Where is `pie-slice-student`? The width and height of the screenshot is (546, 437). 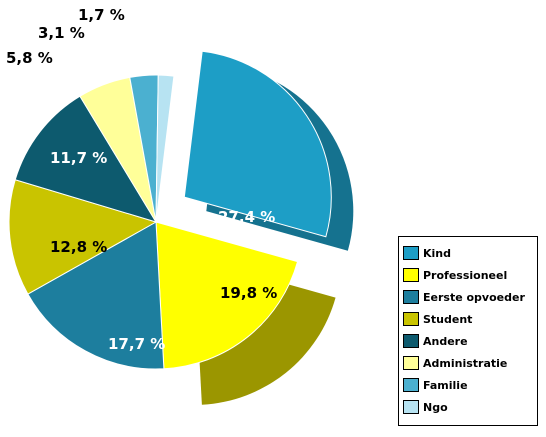 pie-slice-student is located at coordinates (83, 237).